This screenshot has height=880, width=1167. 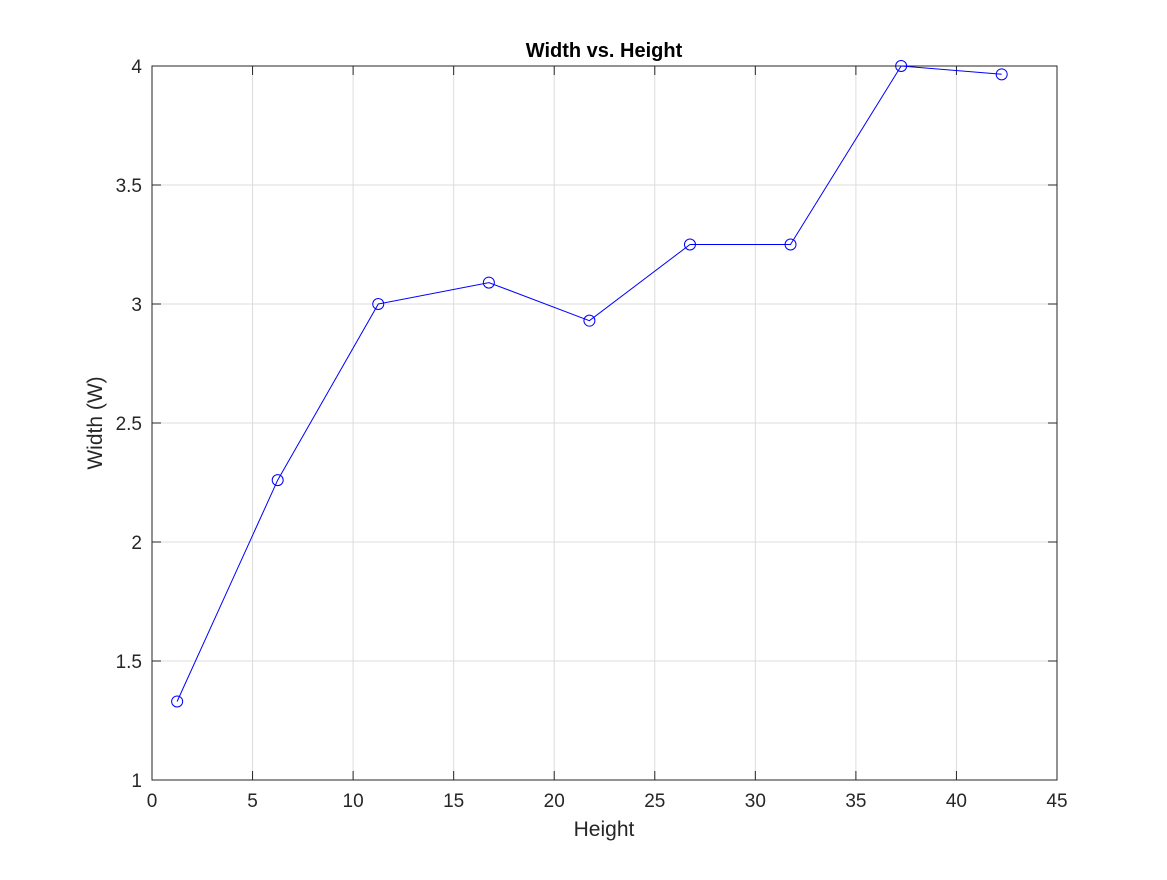 What do you see at coordinates (129, 186) in the screenshot?
I see `y-tick-label: 3.5` at bounding box center [129, 186].